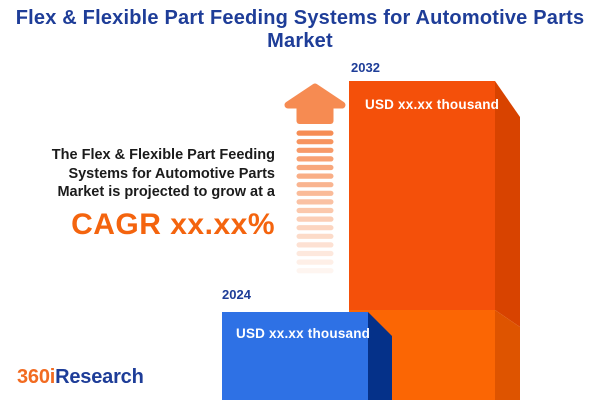 The image size is (600, 400). I want to click on projection-line-3: Market is projected to grow at a, so click(166, 192).